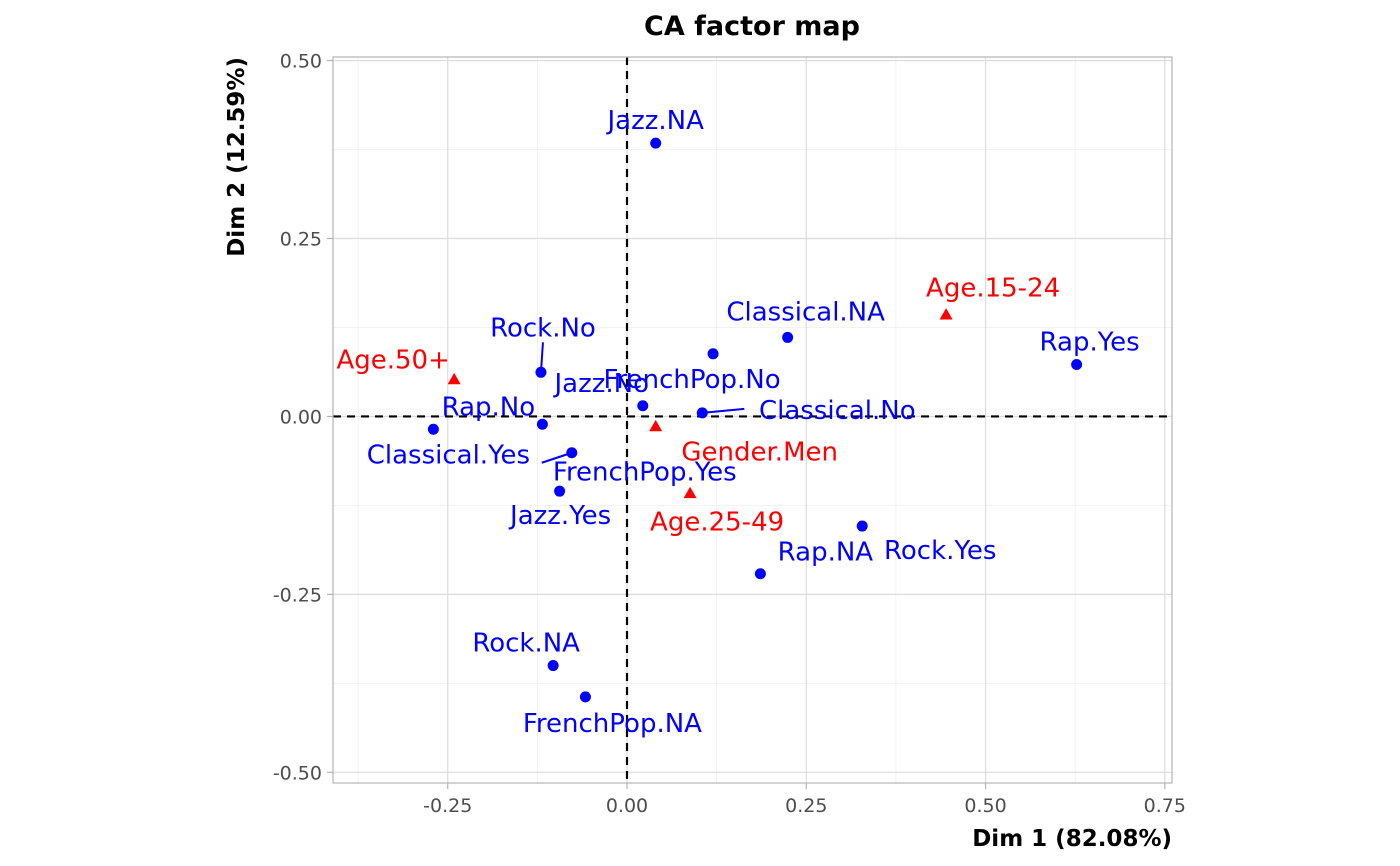 Image resolution: width=1400 pixels, height=866 pixels. Describe the element at coordinates (752, 26) in the screenshot. I see `chart-title: CA factor map` at that location.